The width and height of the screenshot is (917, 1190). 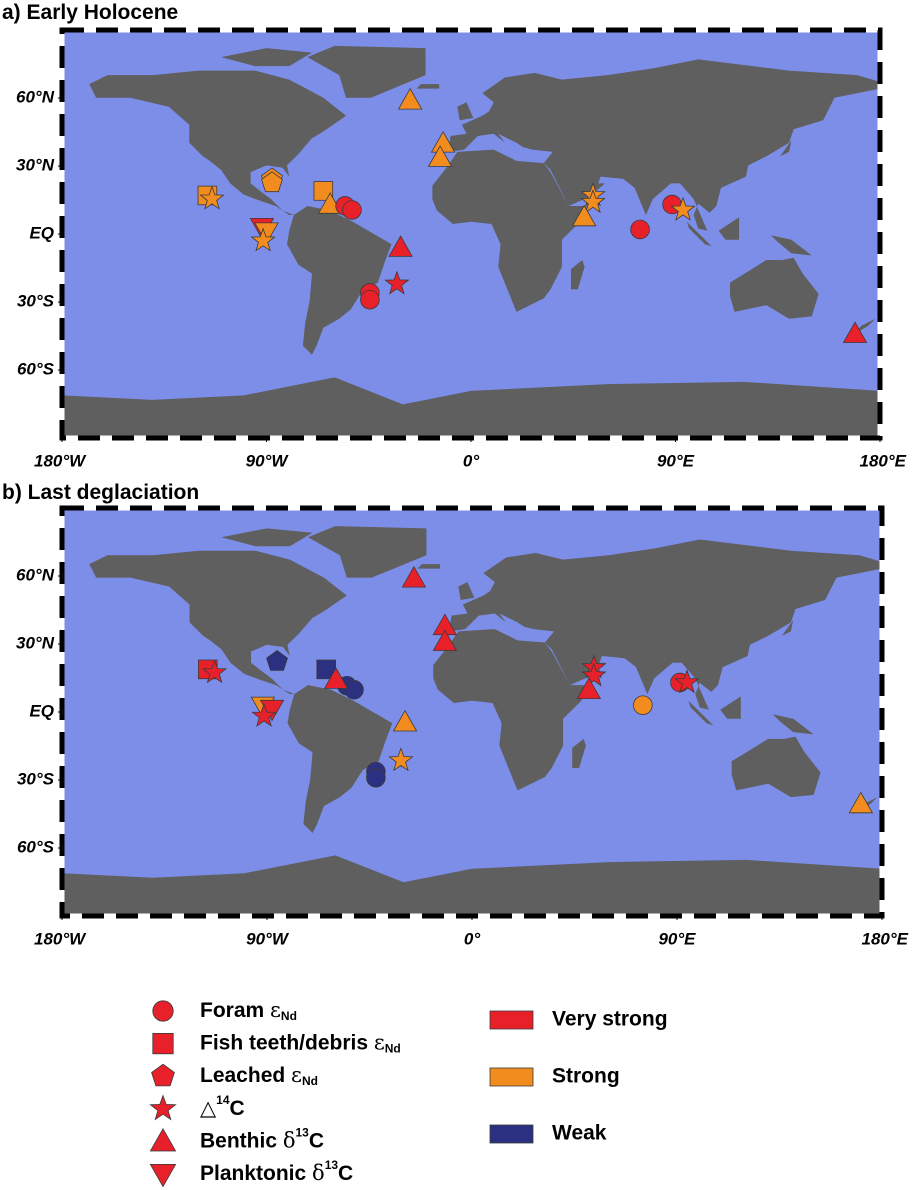 What do you see at coordinates (287, 1042) in the screenshot?
I see `legend-label-part: Fish teeth/debris` at bounding box center [287, 1042].